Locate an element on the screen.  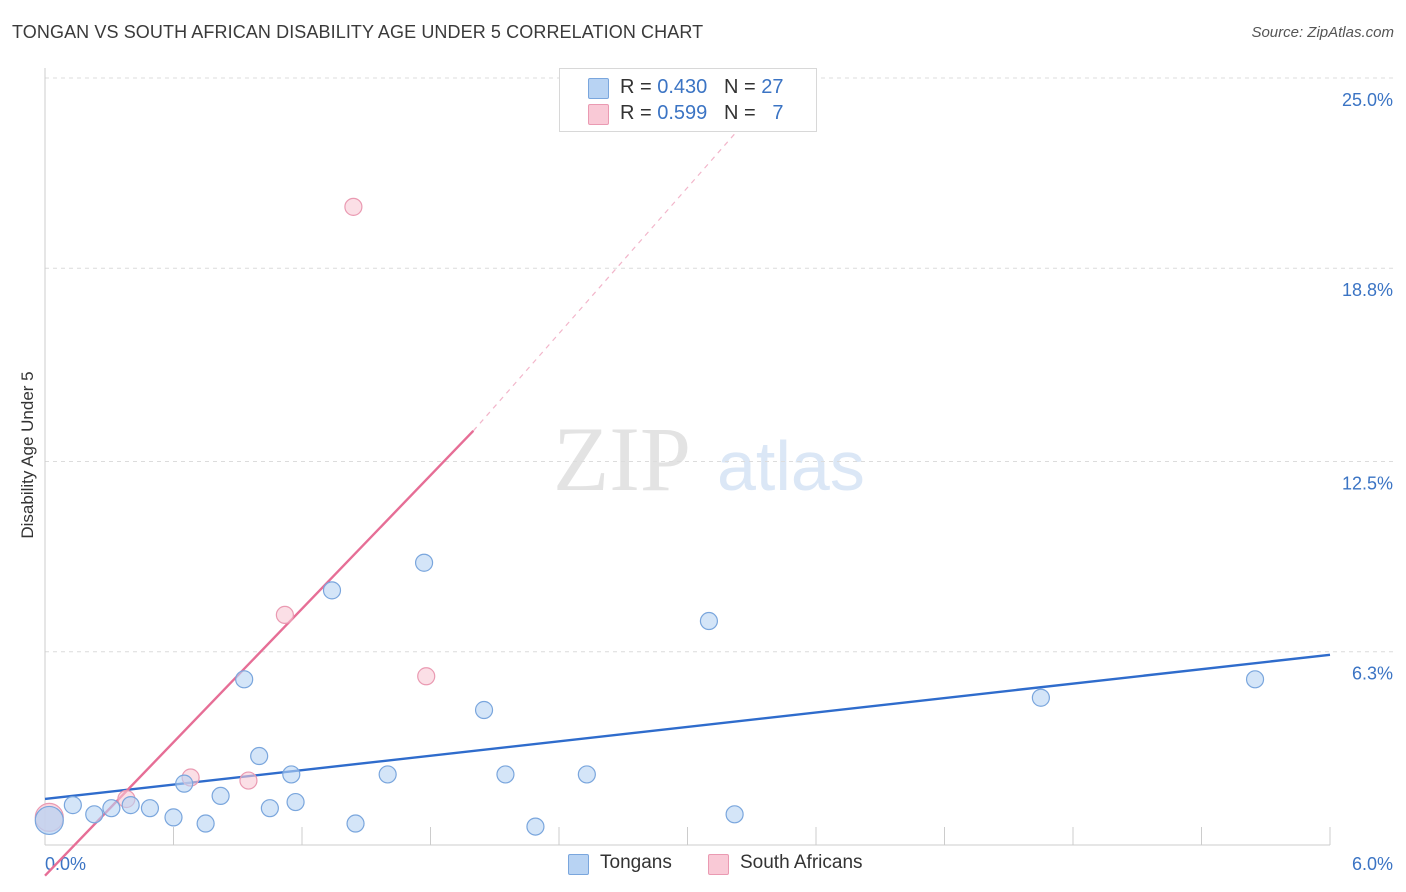
y-tick-label: 18.8% is located at coordinates (1367, 290).